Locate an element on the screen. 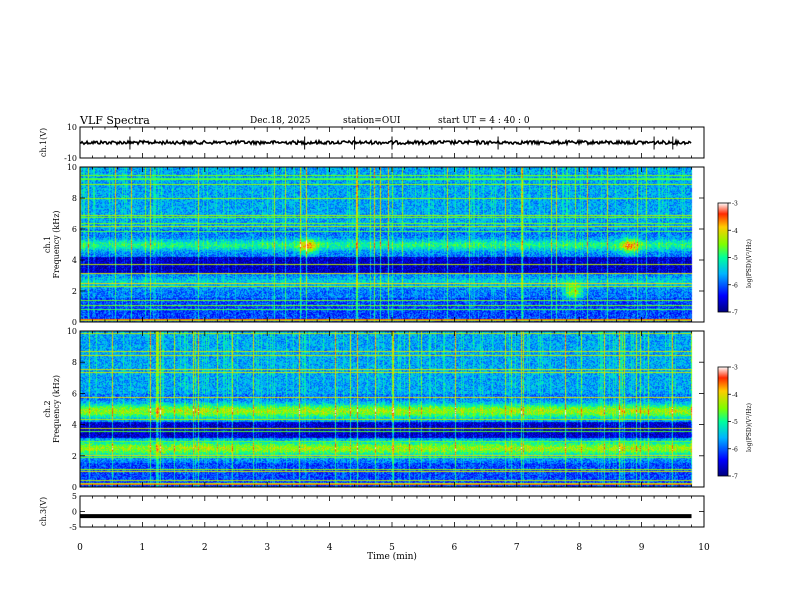 The image size is (792, 612). ch2-spectrogram-ylabel2: Frequency (kHz) is located at coordinates (56, 409).